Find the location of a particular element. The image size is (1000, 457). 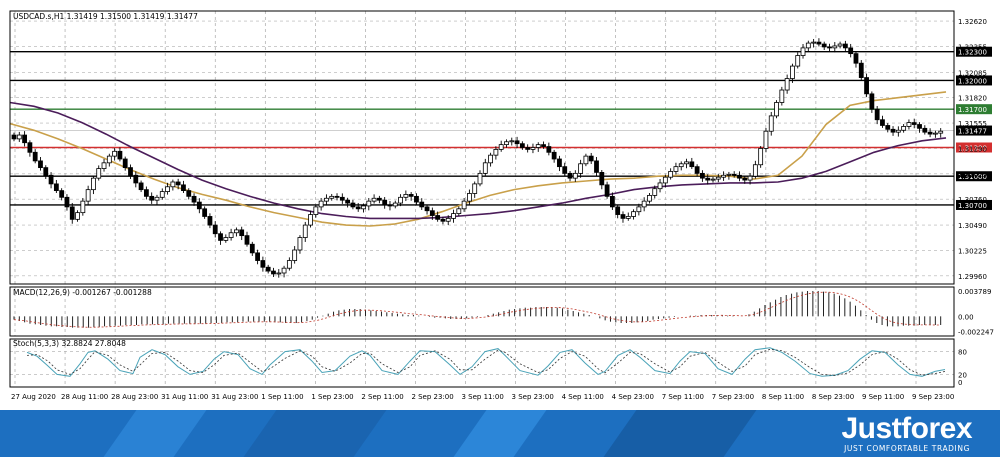

y-tick-label: 1.32620 is located at coordinates (972, 22).